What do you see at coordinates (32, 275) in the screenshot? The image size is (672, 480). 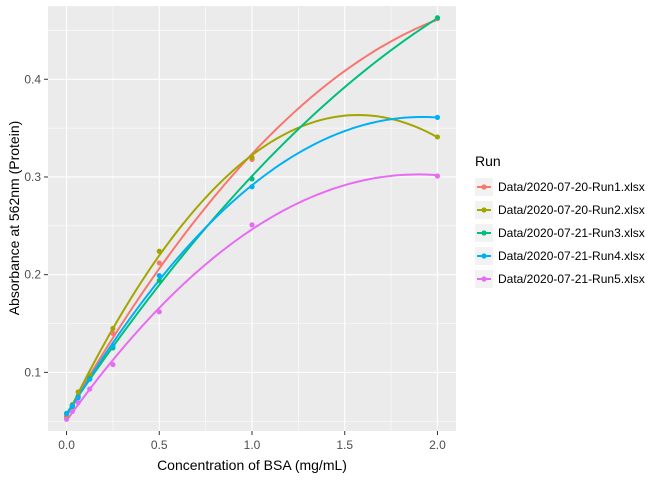 I see `y-tick-label: 0.2` at bounding box center [32, 275].